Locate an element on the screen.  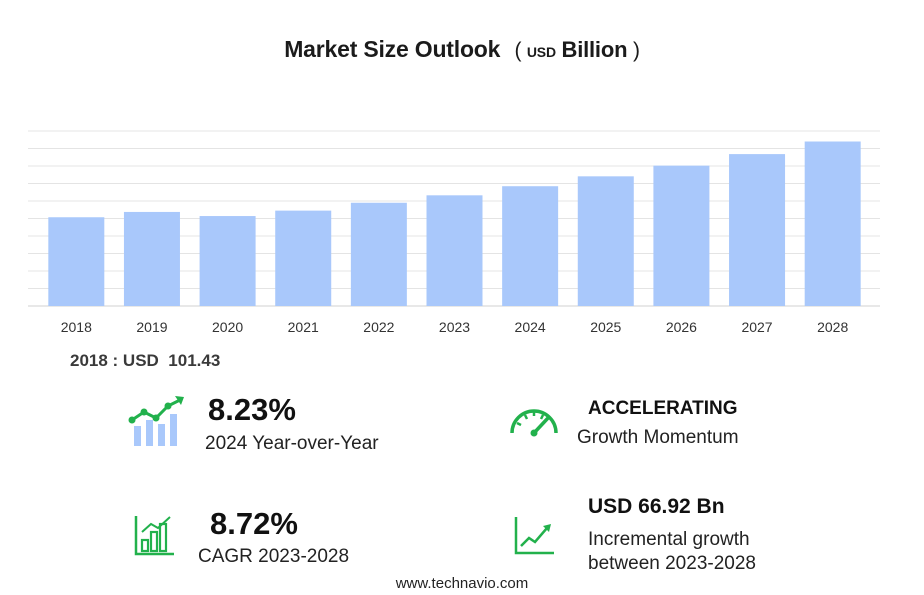
base-year-value: 2018 : USD 101.43 is located at coordinates (145, 361).